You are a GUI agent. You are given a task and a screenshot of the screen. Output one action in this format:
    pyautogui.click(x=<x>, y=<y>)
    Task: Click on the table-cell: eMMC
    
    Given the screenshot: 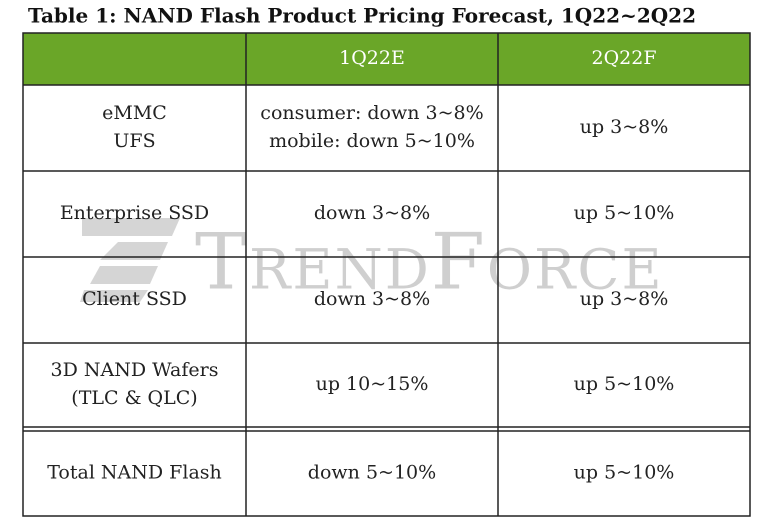 What is the action you would take?
    pyautogui.click(x=134, y=113)
    